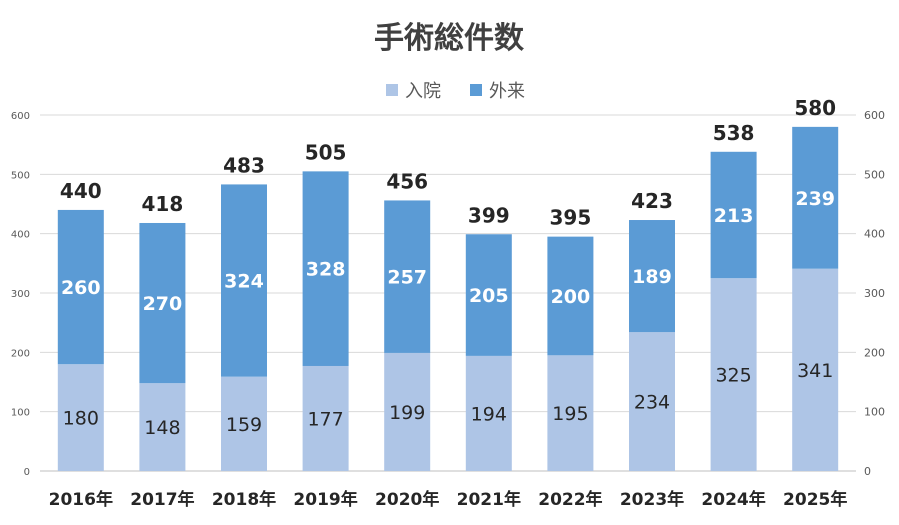  I want to click on x-tick-label: 2025年, so click(815, 499).